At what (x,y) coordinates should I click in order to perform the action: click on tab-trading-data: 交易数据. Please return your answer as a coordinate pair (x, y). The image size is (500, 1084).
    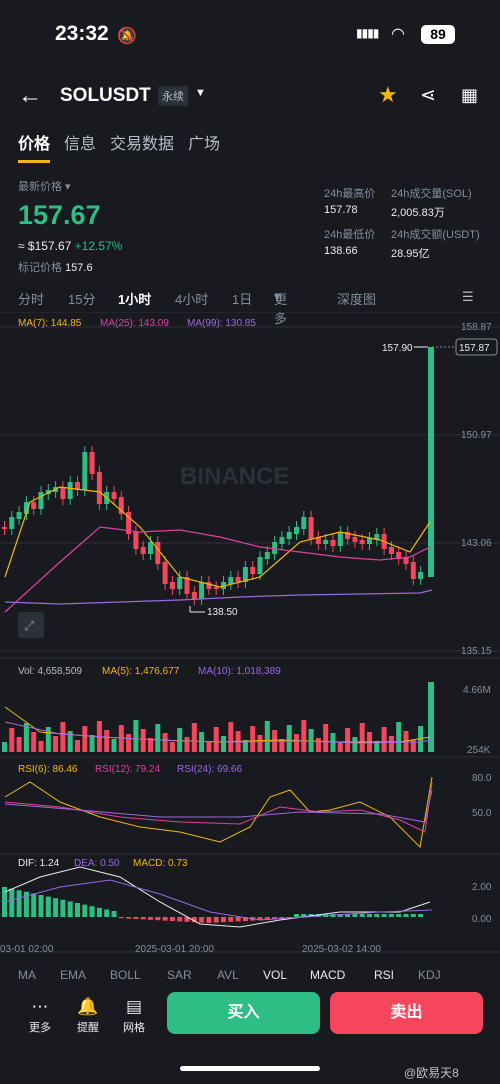
    Looking at the image, I should click on (142, 144).